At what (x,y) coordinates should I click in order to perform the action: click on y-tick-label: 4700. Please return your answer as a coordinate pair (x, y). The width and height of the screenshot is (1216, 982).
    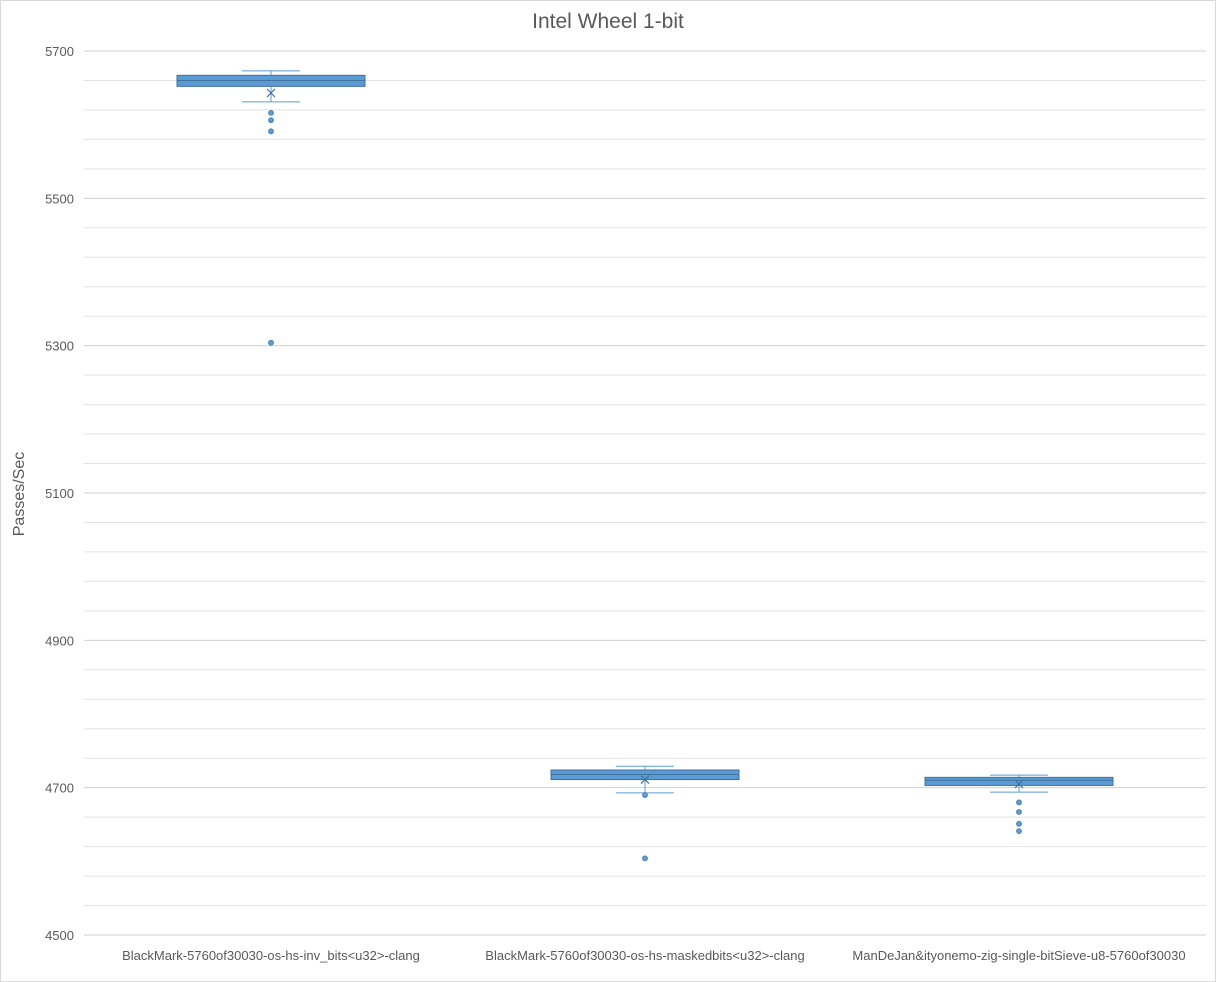
    Looking at the image, I should click on (59, 788).